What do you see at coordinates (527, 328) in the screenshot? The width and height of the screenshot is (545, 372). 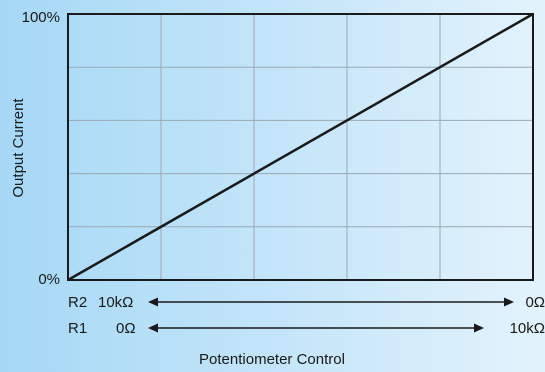 I see `scale-r1-right-value: 10kΩ` at bounding box center [527, 328].